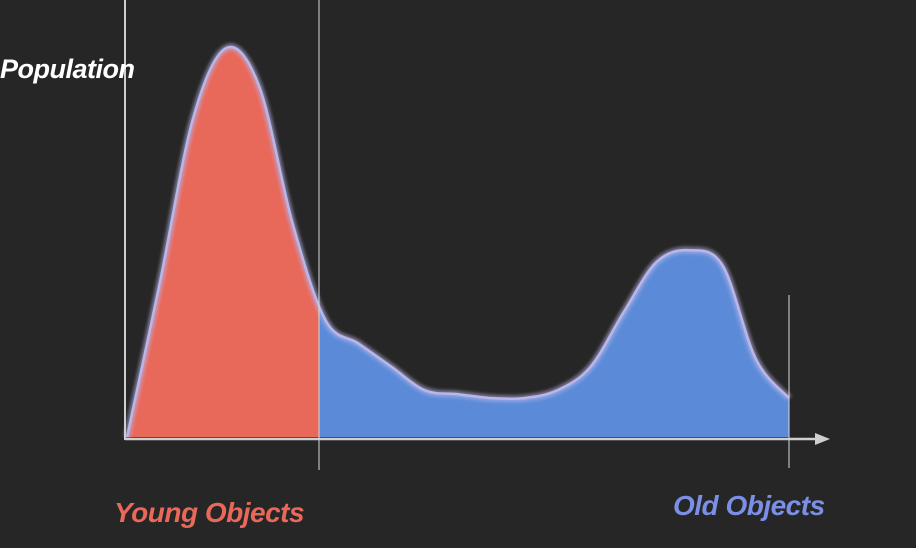 This screenshot has width=916, height=548. What do you see at coordinates (67, 69) in the screenshot?
I see `y-axis-label: Population` at bounding box center [67, 69].